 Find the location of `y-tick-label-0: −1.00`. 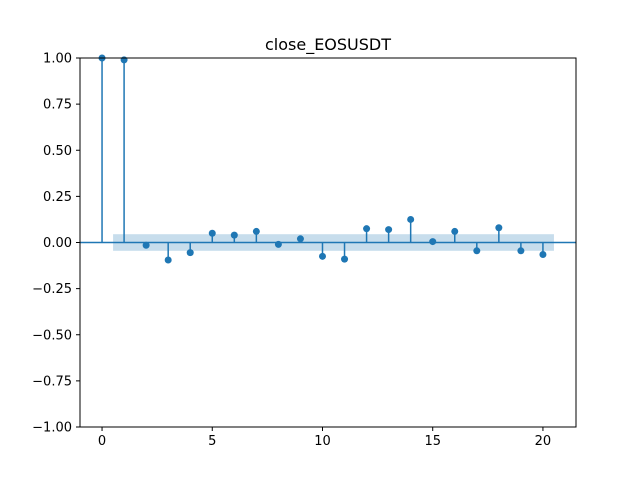

y-tick-label-0: −1.00 is located at coordinates (52, 428).